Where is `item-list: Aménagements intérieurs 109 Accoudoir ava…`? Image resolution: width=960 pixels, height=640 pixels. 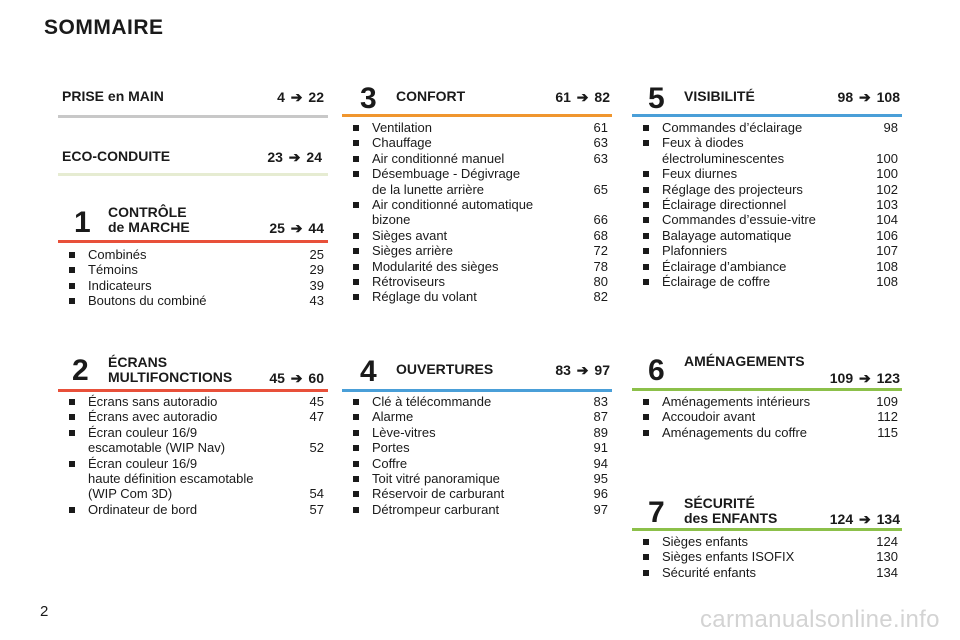 item-list: Aménagements intérieurs 109 Accoudoir ava… is located at coordinates (767, 417).